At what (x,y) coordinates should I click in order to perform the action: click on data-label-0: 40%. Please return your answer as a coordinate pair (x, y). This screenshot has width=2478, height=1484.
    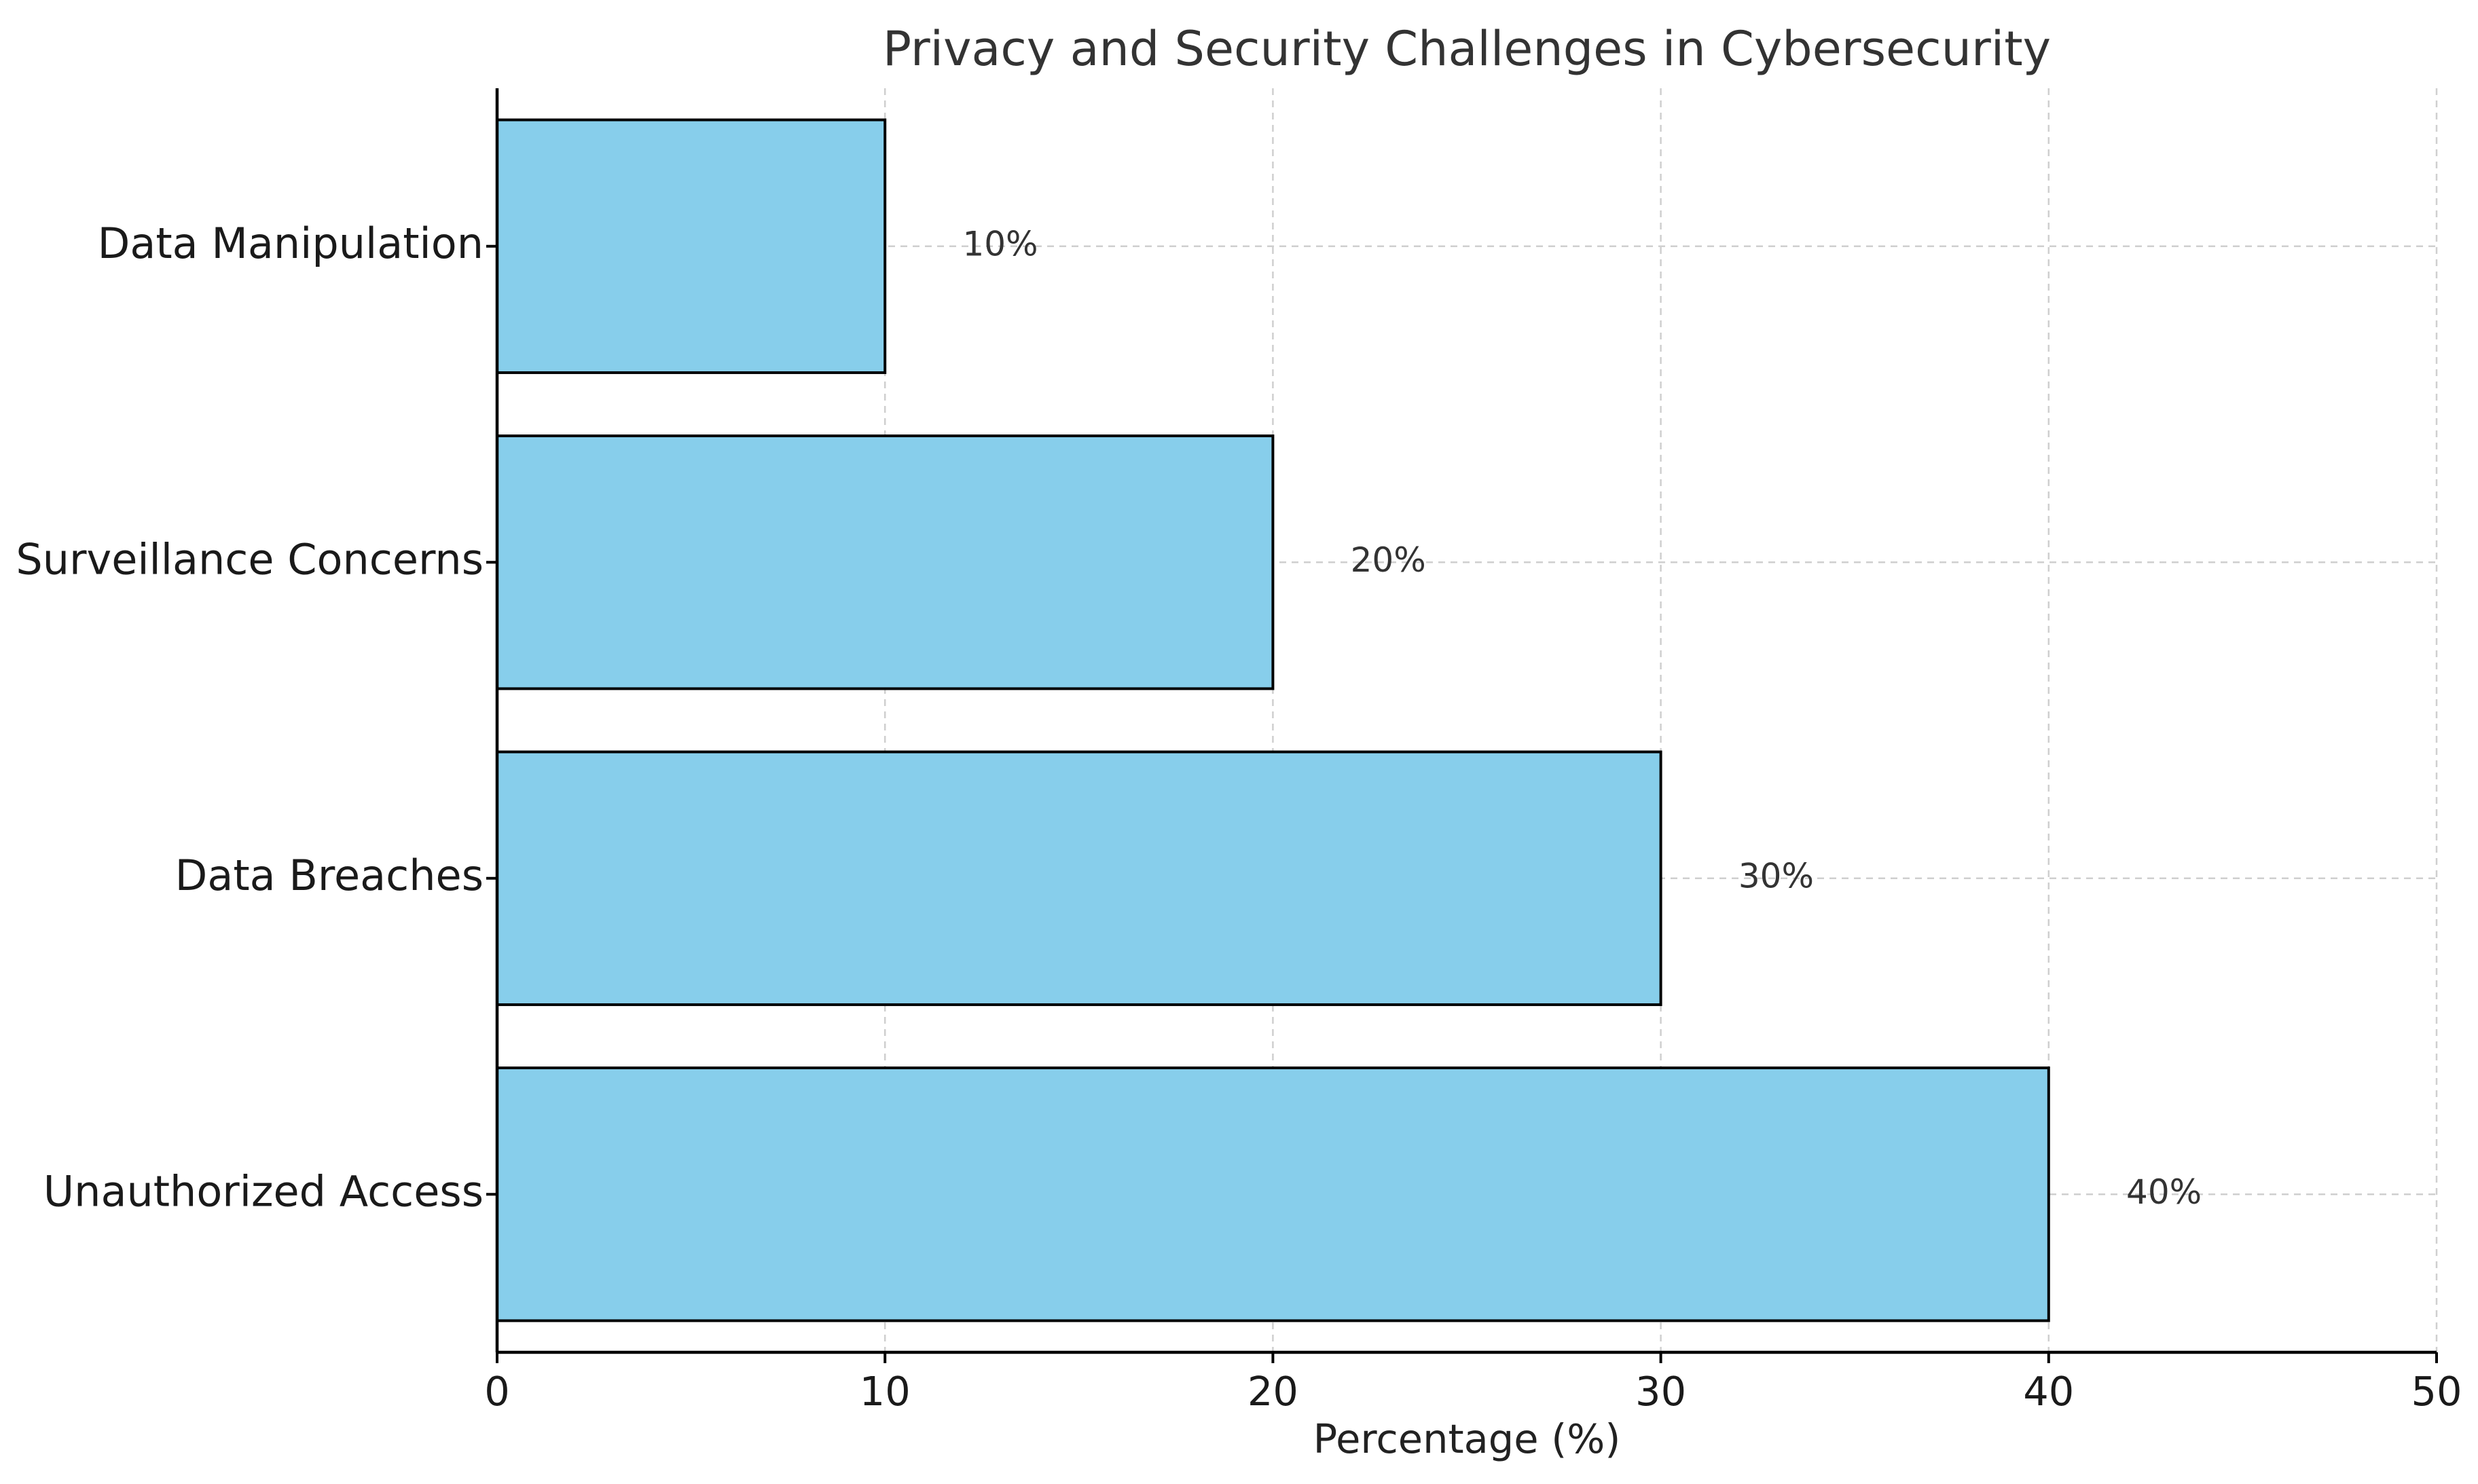
    Looking at the image, I should click on (2164, 1192).